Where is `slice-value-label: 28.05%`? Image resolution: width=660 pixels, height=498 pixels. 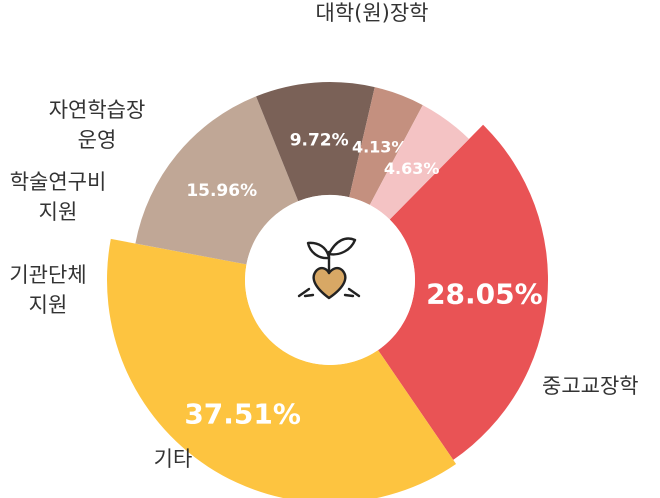
slice-value-label: 28.05% is located at coordinates (484, 293).